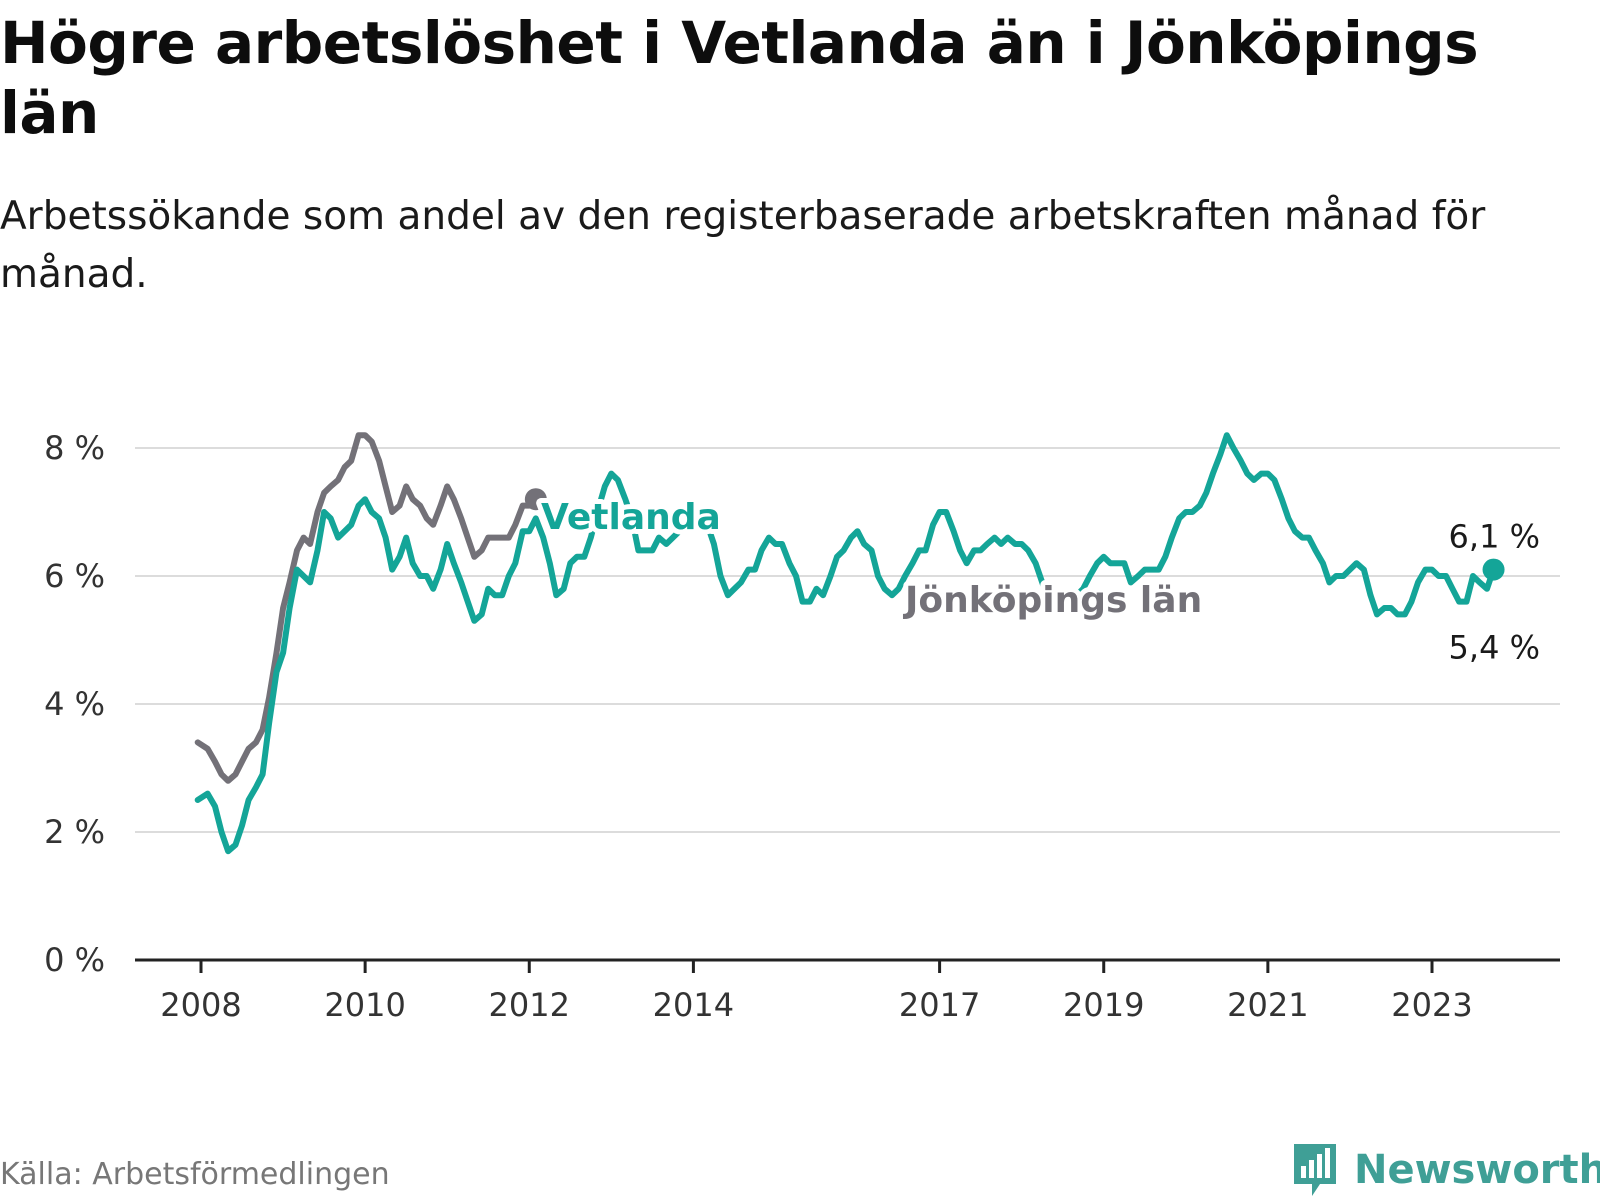 The image size is (1600, 1200). I want to click on end-point-vetlanda, so click(1493, 569).